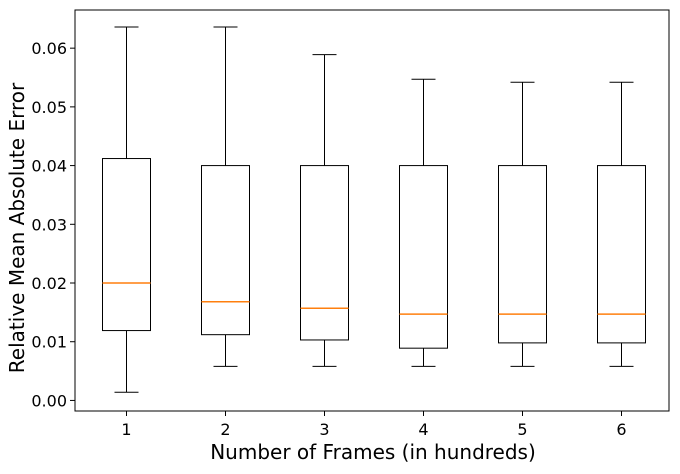 The width and height of the screenshot is (680, 474). Describe the element at coordinates (522, 429) in the screenshot. I see `x-tick-label: 5` at that location.